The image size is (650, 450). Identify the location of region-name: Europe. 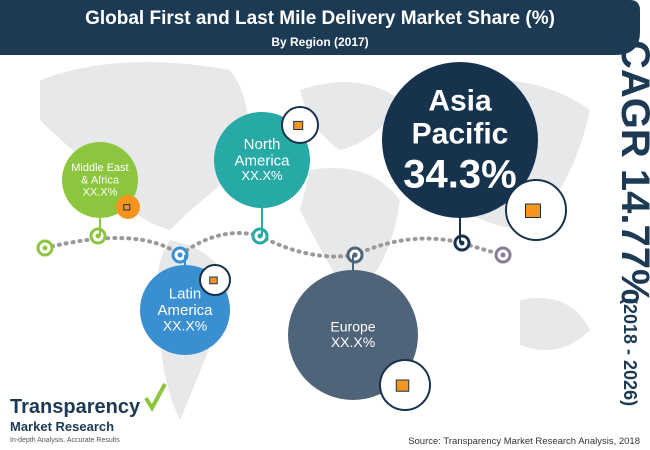
(352, 327).